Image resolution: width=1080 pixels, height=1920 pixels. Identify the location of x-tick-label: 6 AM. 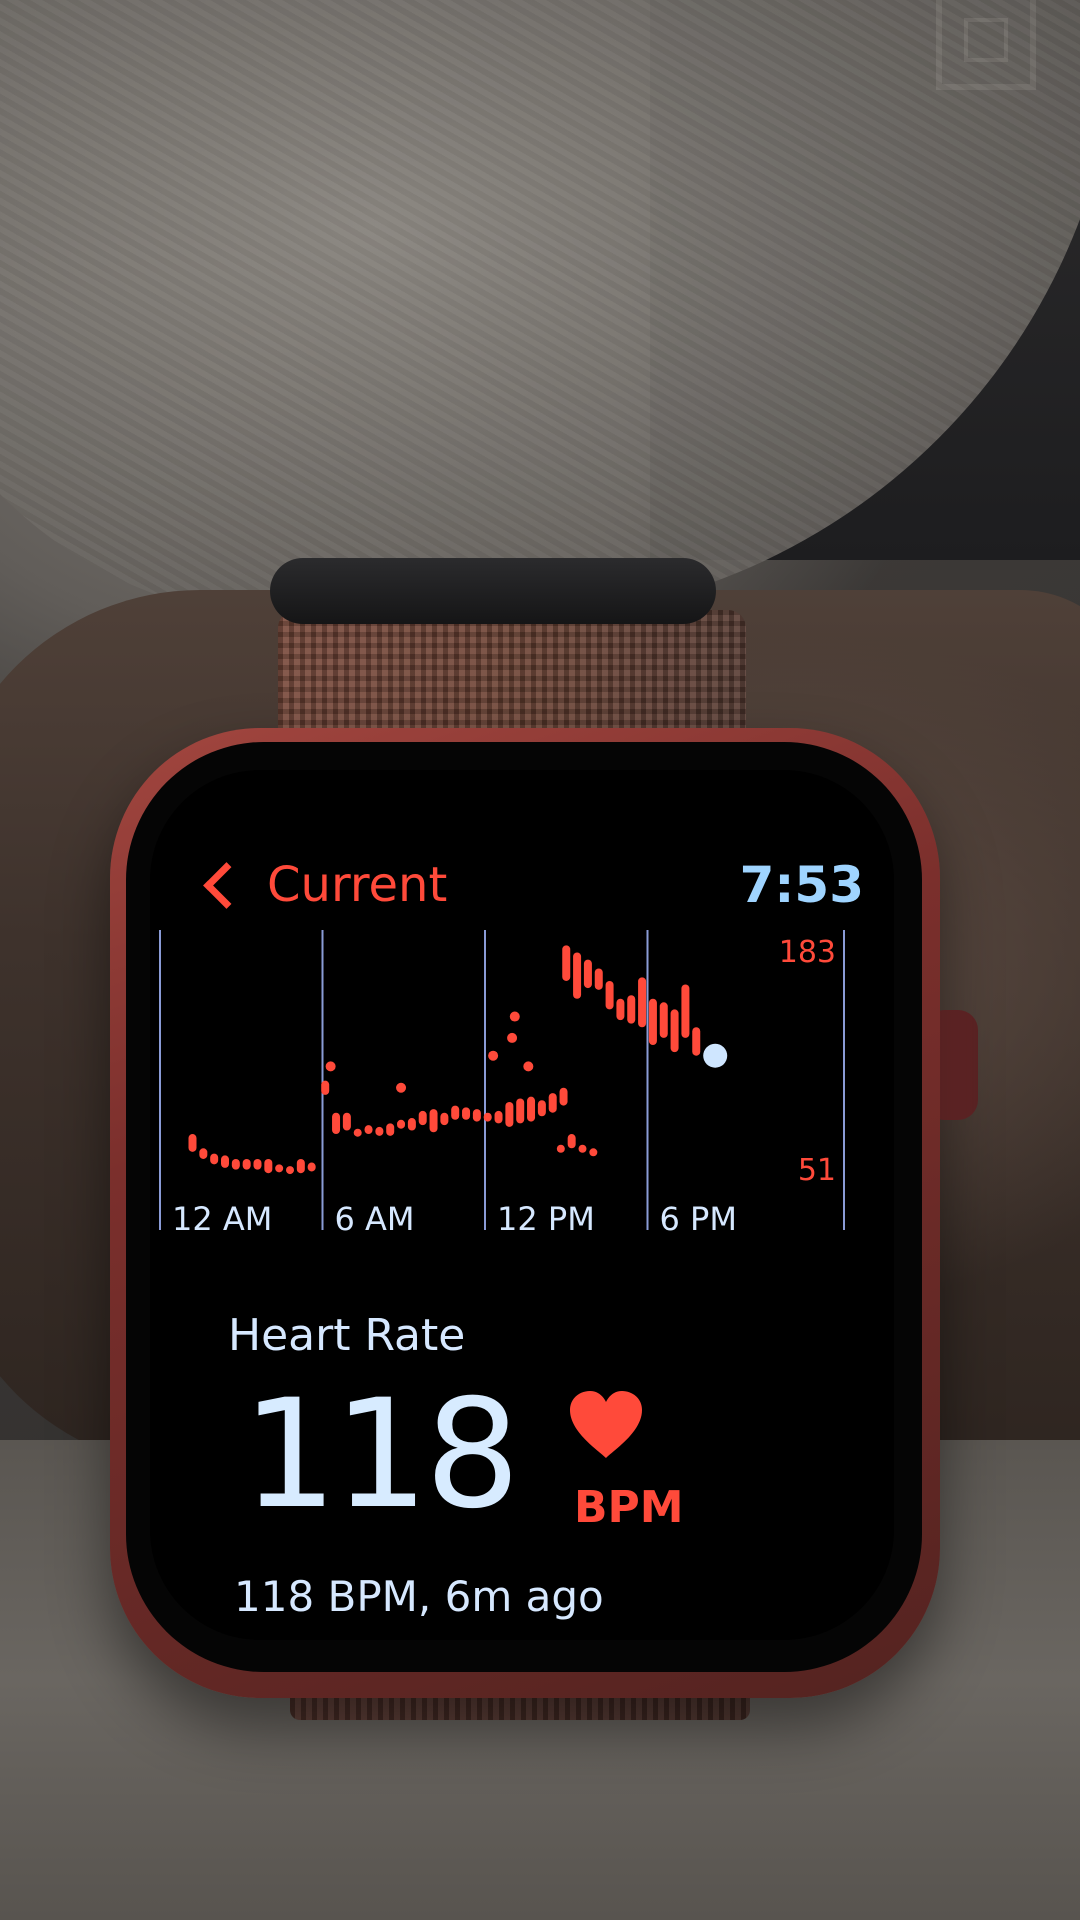
(375, 1219).